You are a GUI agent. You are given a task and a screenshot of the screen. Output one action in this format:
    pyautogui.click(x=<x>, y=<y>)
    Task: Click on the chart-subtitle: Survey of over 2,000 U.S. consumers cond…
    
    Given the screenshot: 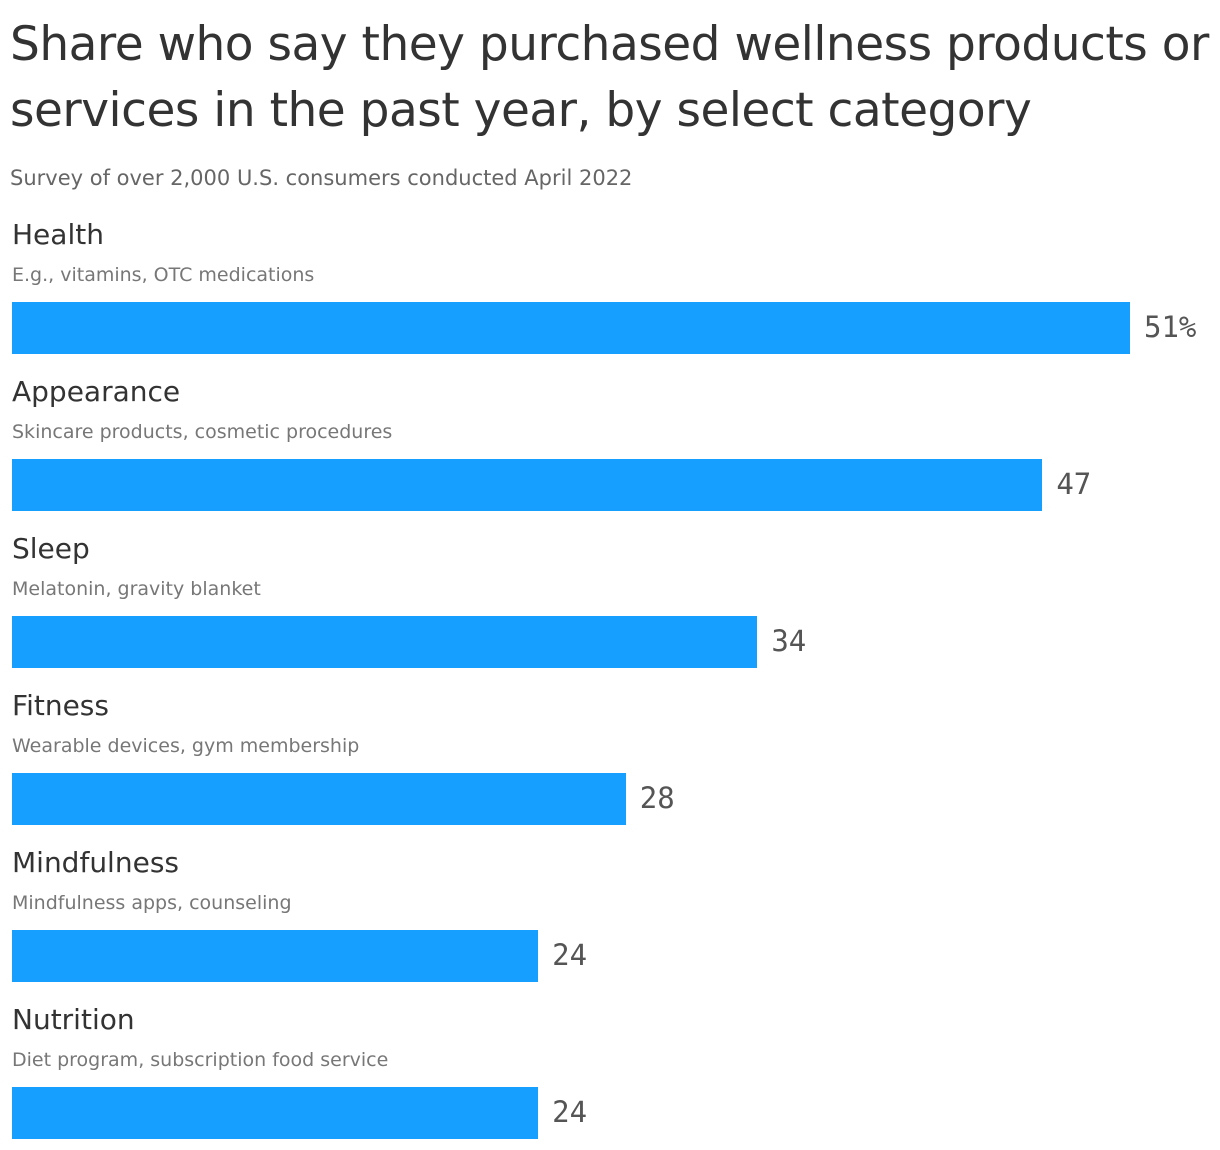 What is the action you would take?
    pyautogui.click(x=321, y=178)
    